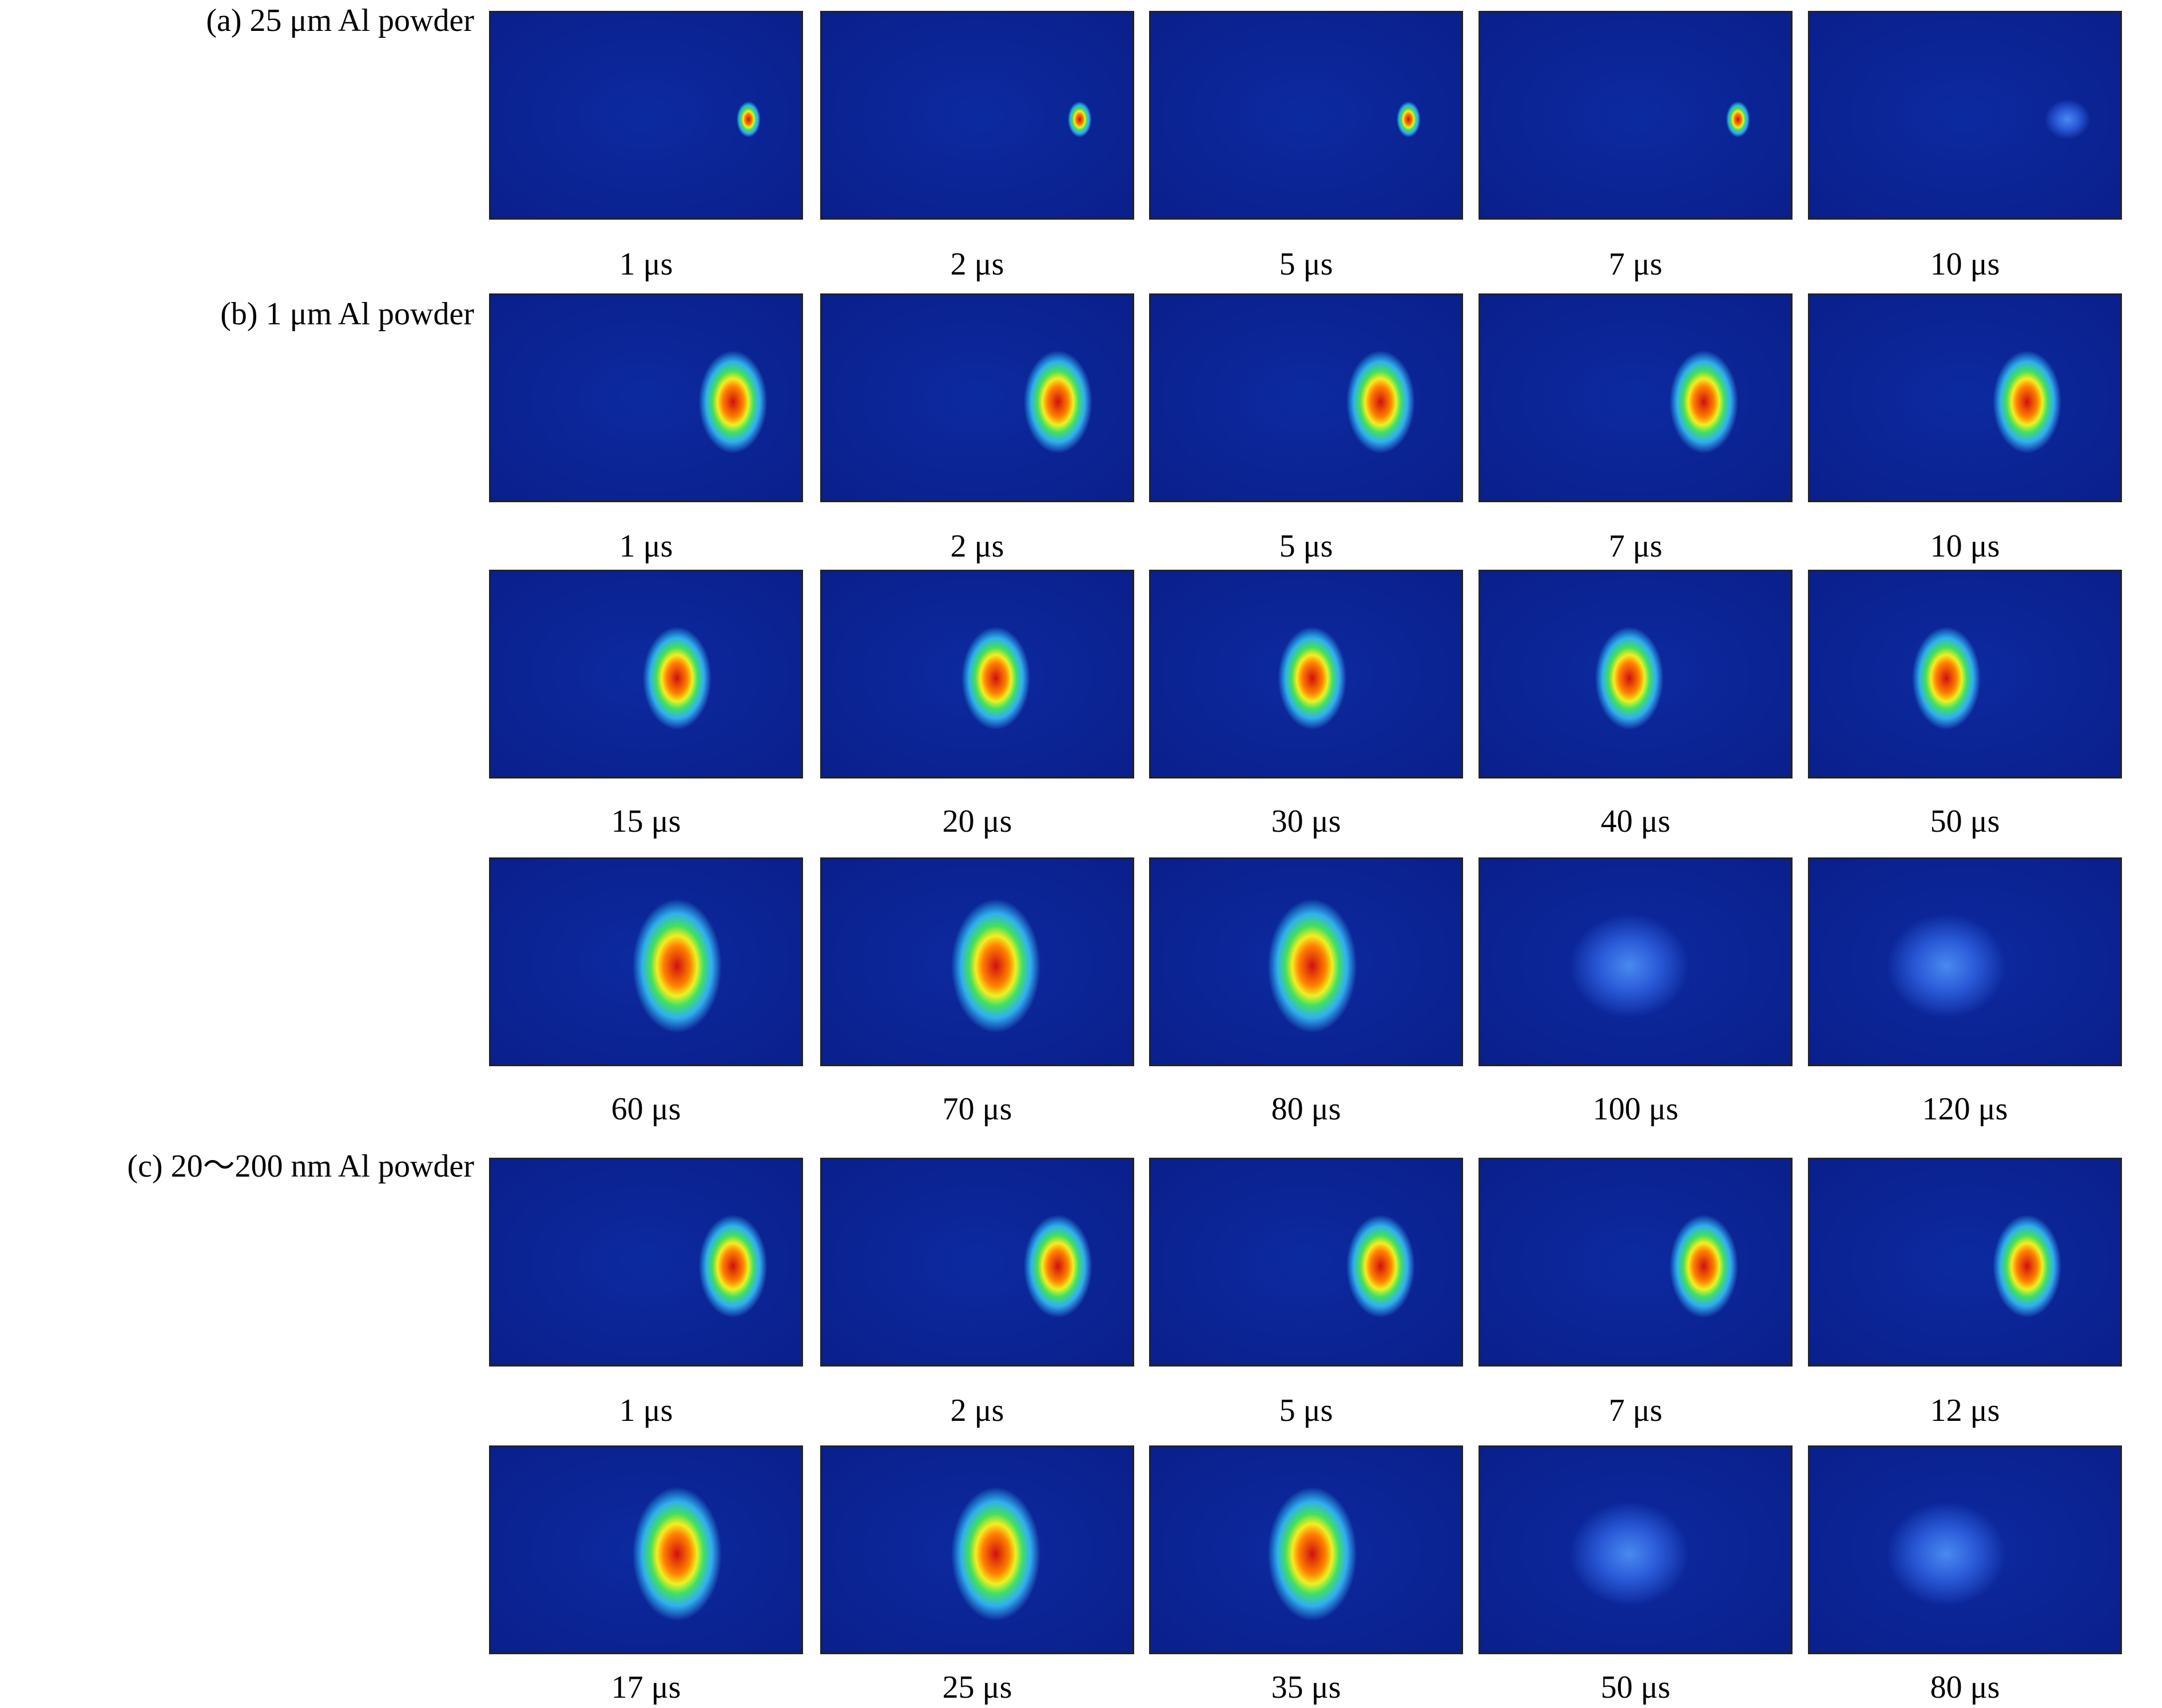  What do you see at coordinates (646, 822) in the screenshot?
I see `time-caption: 15 μs` at bounding box center [646, 822].